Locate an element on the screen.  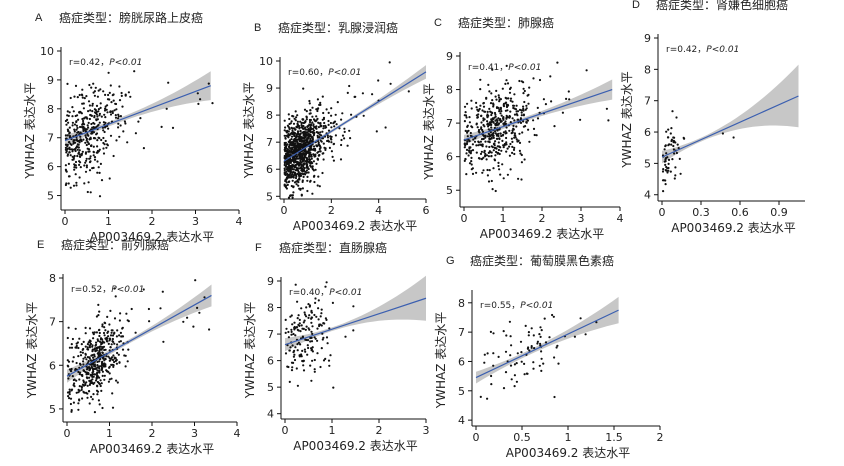
stat-r: r=0.42 is located at coordinates (84, 63).